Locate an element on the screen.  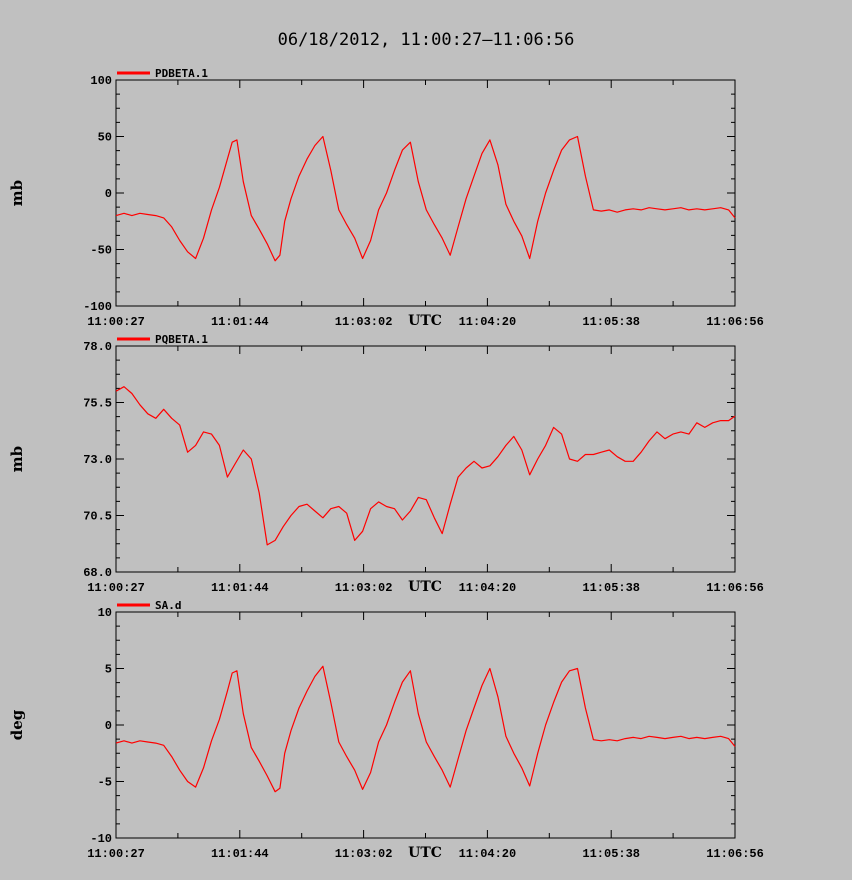
y-axis-label: deg is located at coordinates (17, 724).